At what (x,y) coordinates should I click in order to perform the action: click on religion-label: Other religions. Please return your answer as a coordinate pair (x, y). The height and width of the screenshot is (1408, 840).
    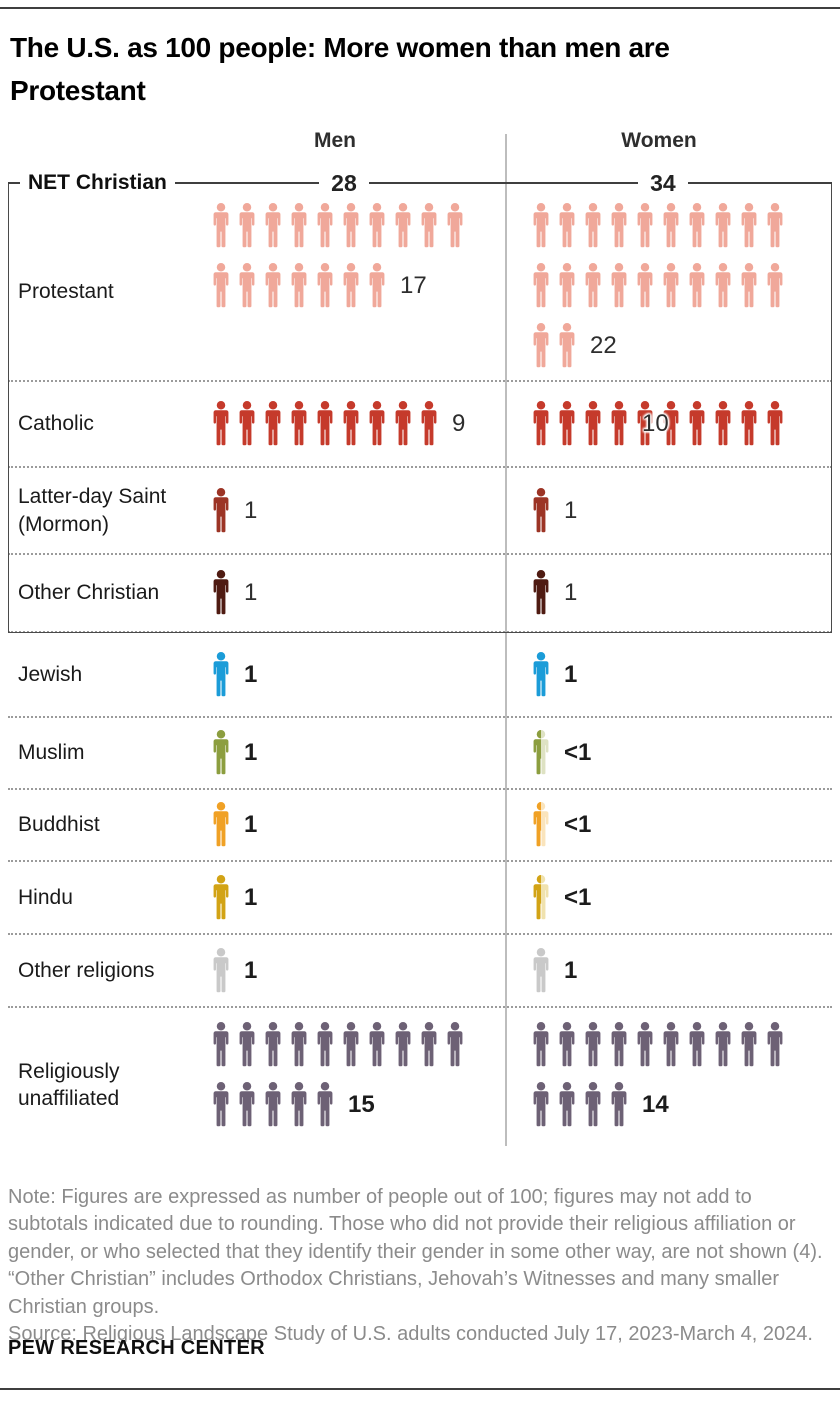
    Looking at the image, I should click on (86, 970).